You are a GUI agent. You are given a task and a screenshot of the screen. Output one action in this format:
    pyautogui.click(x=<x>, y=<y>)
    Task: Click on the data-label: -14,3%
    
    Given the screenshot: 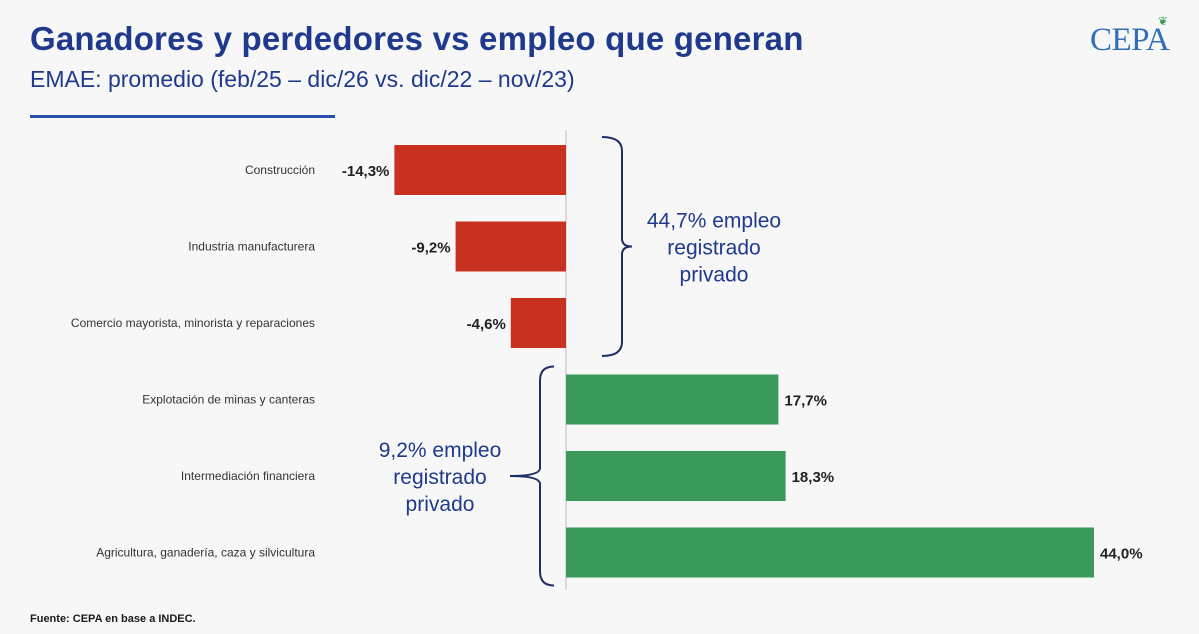 What is the action you would take?
    pyautogui.click(x=366, y=171)
    